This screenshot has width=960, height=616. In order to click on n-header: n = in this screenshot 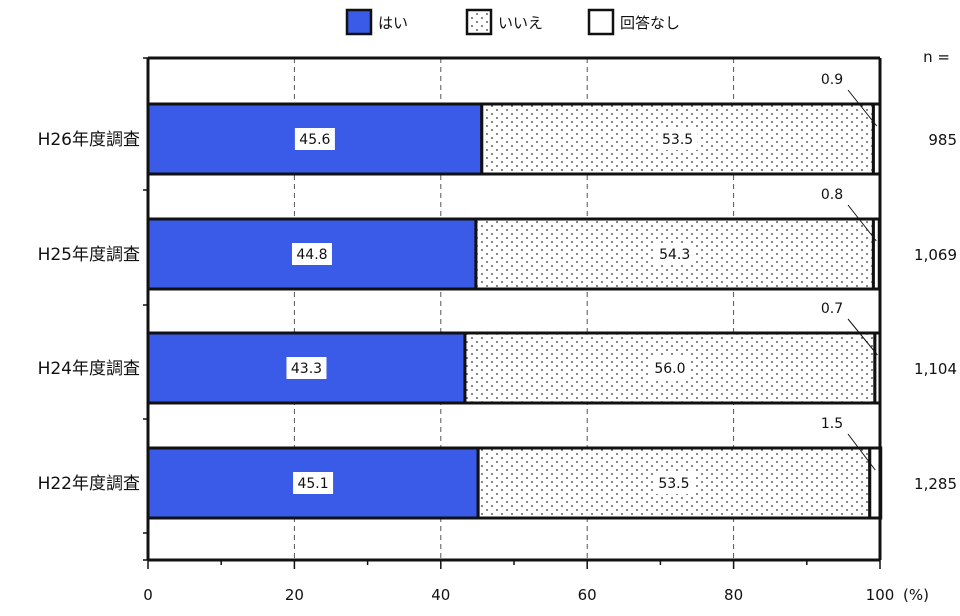, I will do `click(936, 57)`.